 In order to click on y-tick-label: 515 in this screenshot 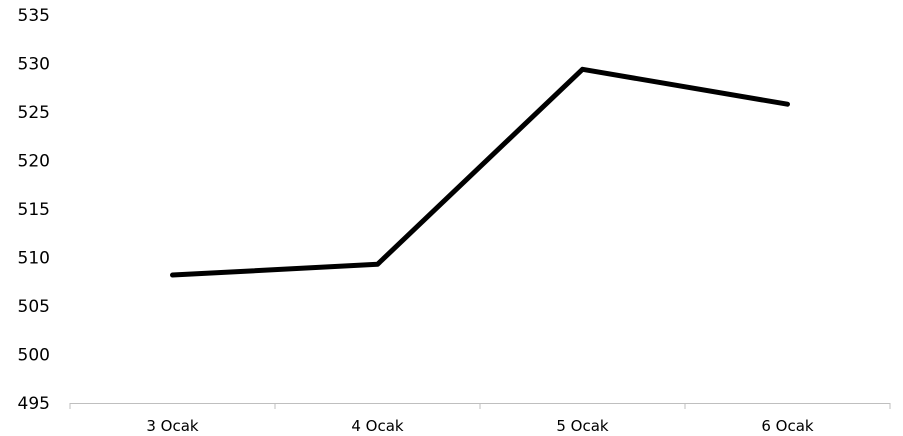, I will do `click(34, 210)`.